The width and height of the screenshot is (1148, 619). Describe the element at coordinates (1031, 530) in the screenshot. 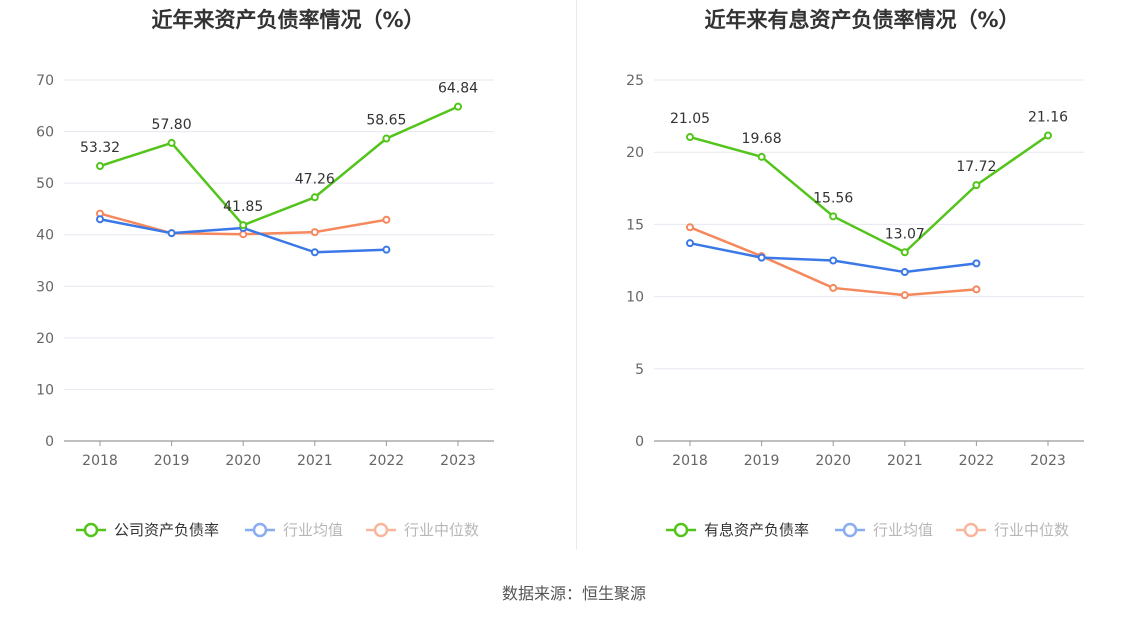

I see `right-legend-label: 行业中位数` at that location.